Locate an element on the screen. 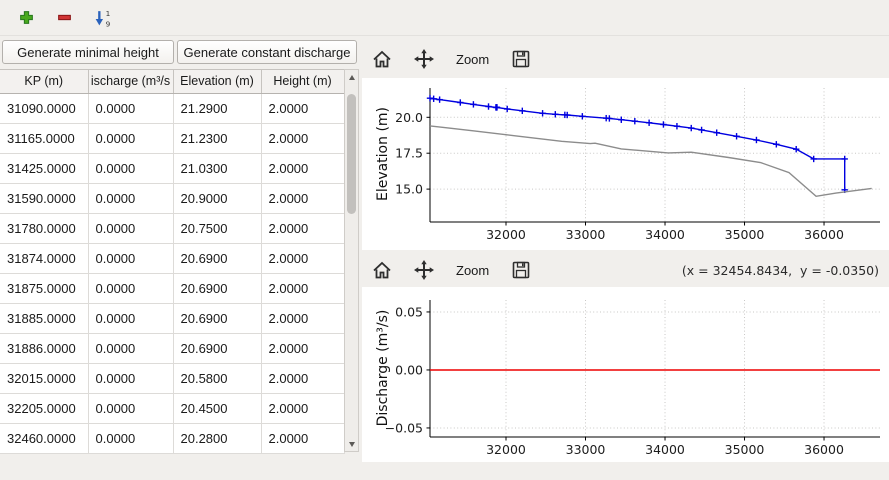  table-row: 32460.0000 0.0000 20.2800 2.0000 is located at coordinates (172, 438).